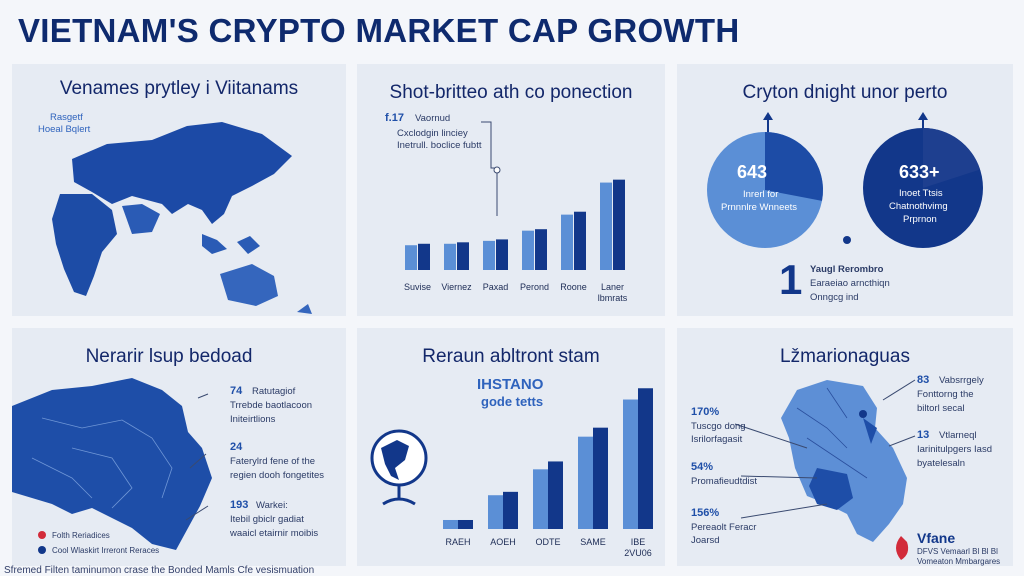 Image resolution: width=1024 pixels, height=576 pixels. Describe the element at coordinates (705, 540) in the screenshot. I see `left-note3-line2: Joarsd` at that location.